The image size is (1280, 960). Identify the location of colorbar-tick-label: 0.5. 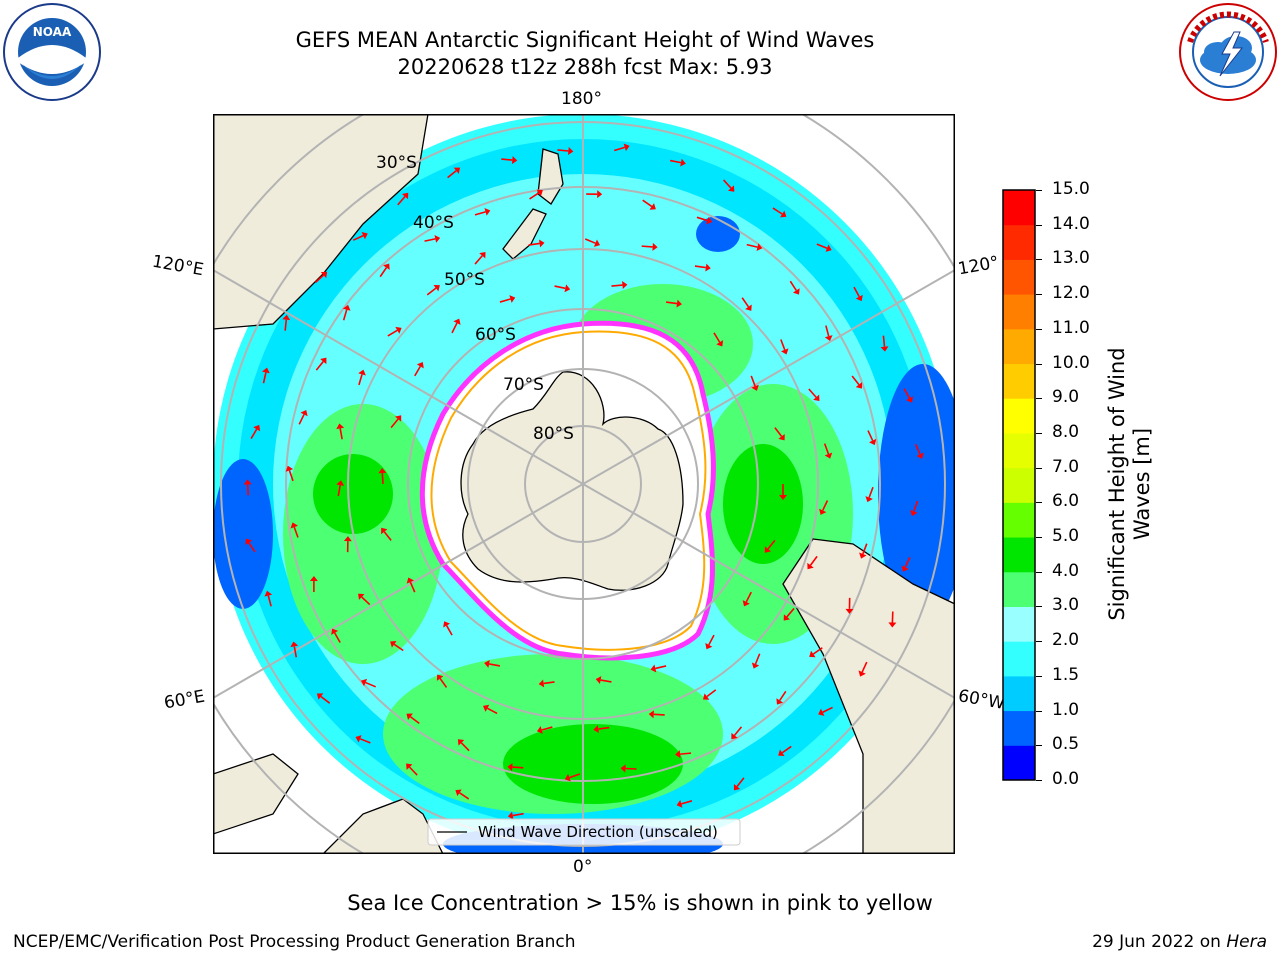
(1066, 744).